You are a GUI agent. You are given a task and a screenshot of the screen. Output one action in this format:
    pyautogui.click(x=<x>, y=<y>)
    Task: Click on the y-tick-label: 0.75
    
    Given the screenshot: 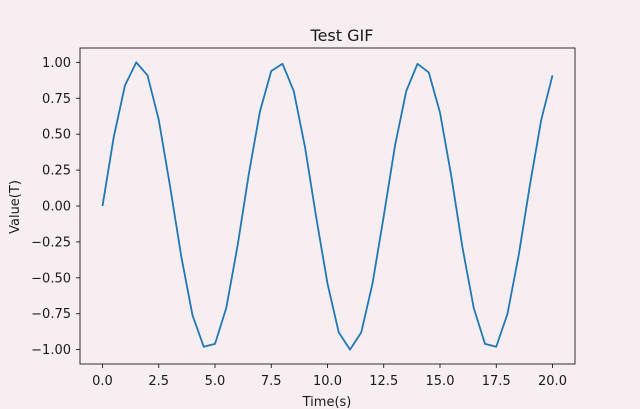 What is the action you would take?
    pyautogui.click(x=56, y=99)
    